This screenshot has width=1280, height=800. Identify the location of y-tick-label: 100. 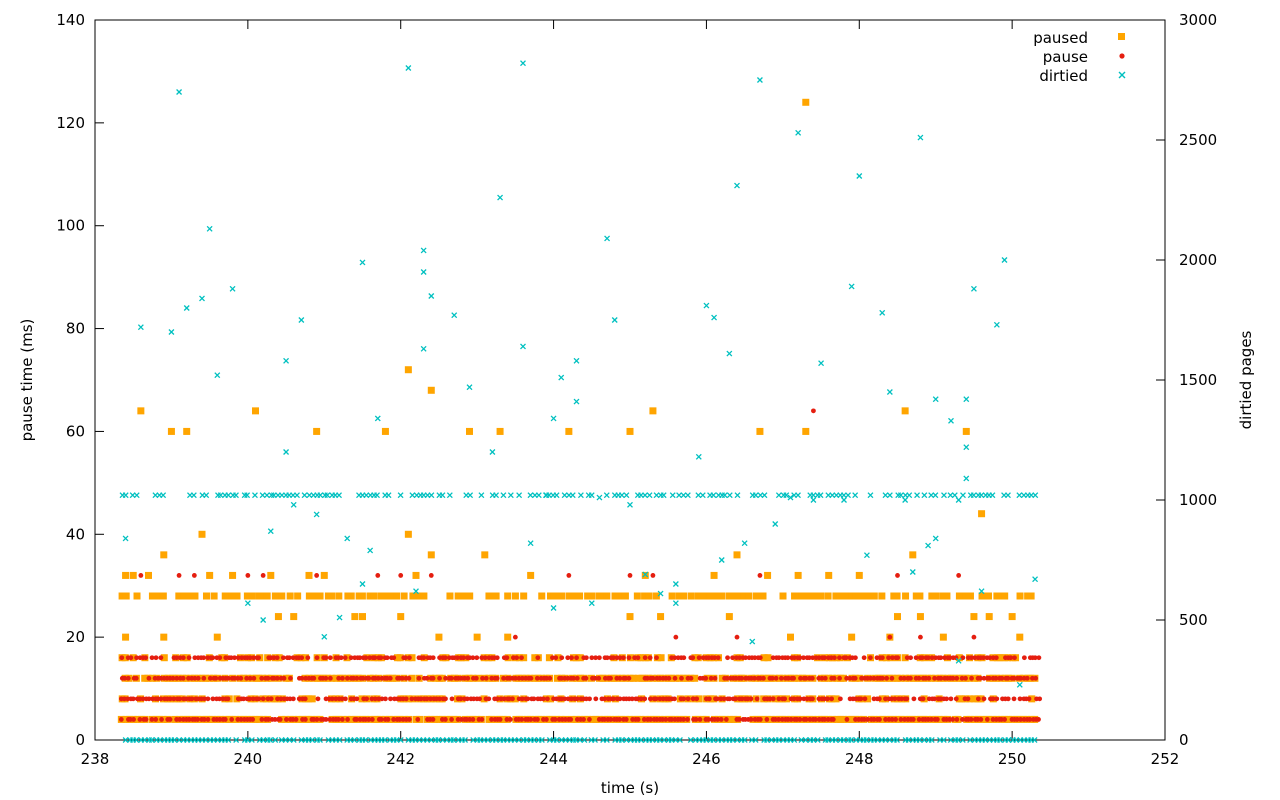
(70, 226).